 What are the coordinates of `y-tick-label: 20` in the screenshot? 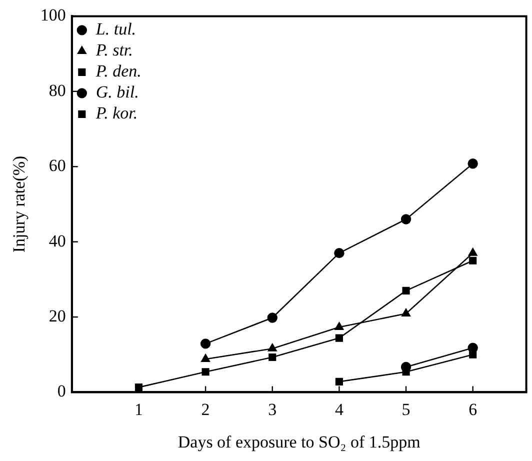 It's located at (57, 316).